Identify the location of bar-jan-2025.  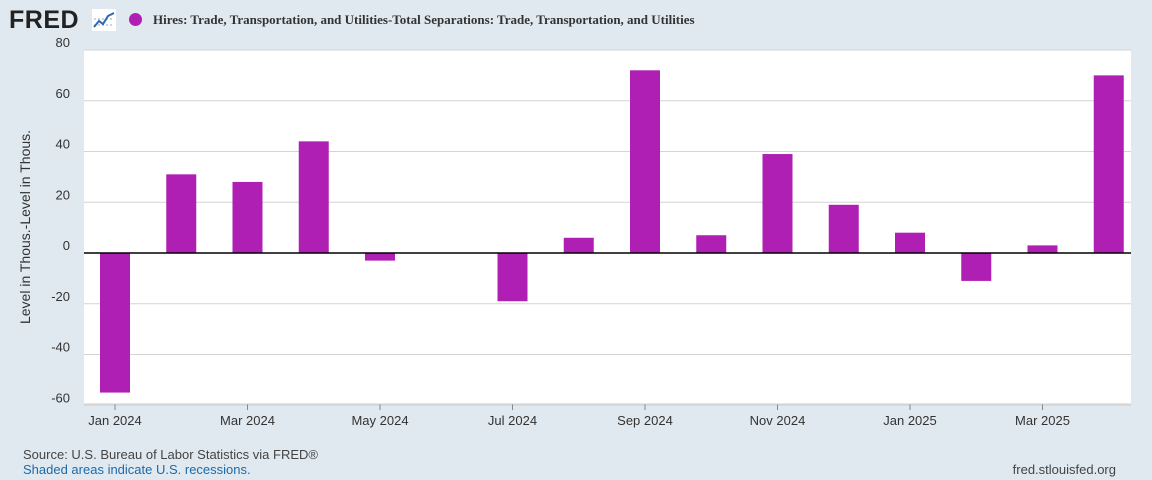
(910, 242).